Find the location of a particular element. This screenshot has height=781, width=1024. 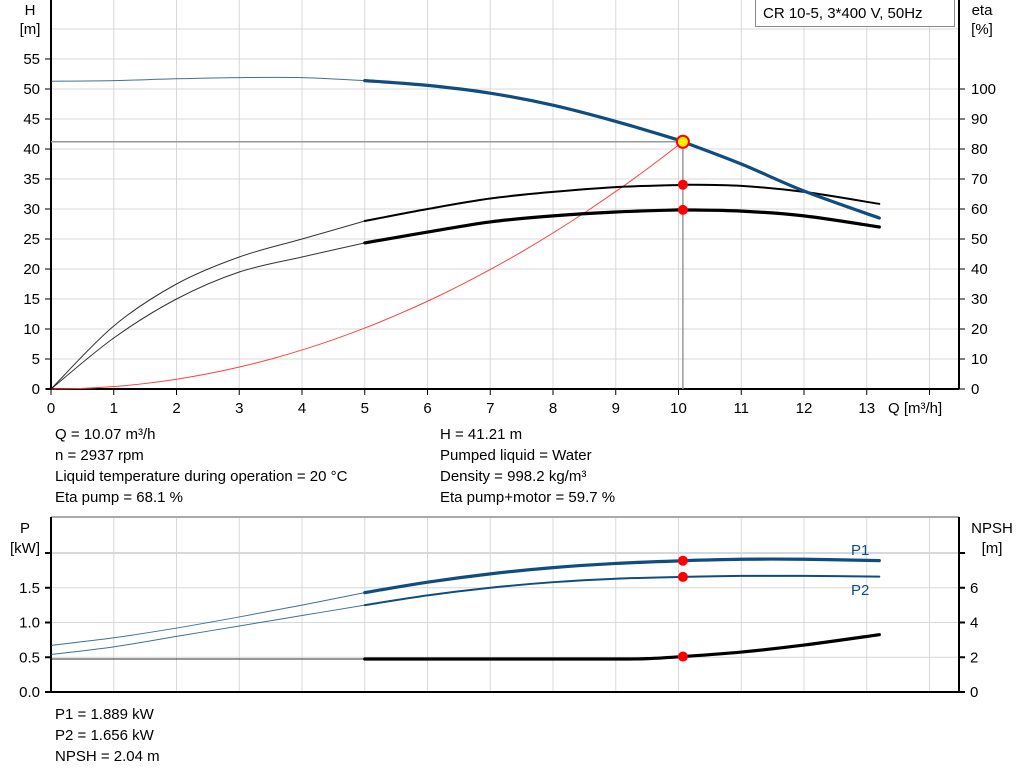

y-left-tick-label: 55 is located at coordinates (31, 59).